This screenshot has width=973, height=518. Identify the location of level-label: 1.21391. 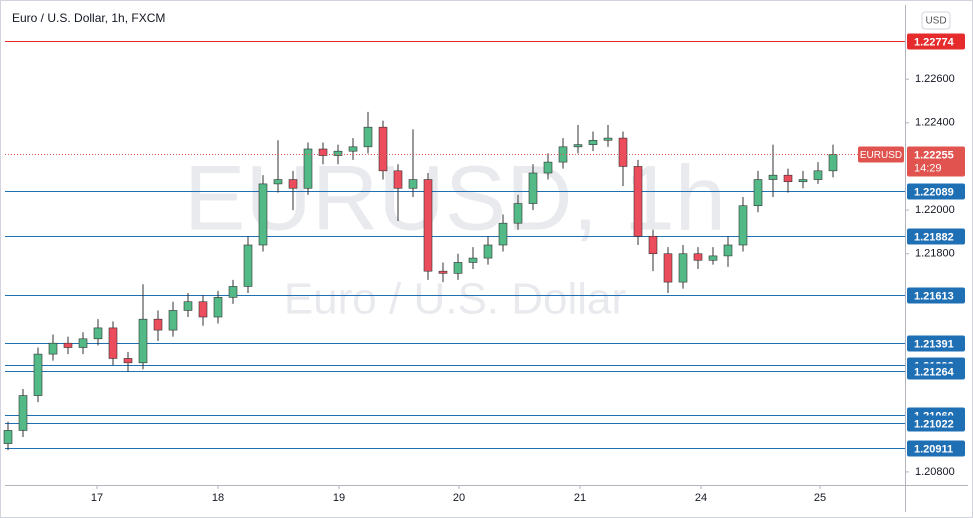
(934, 344).